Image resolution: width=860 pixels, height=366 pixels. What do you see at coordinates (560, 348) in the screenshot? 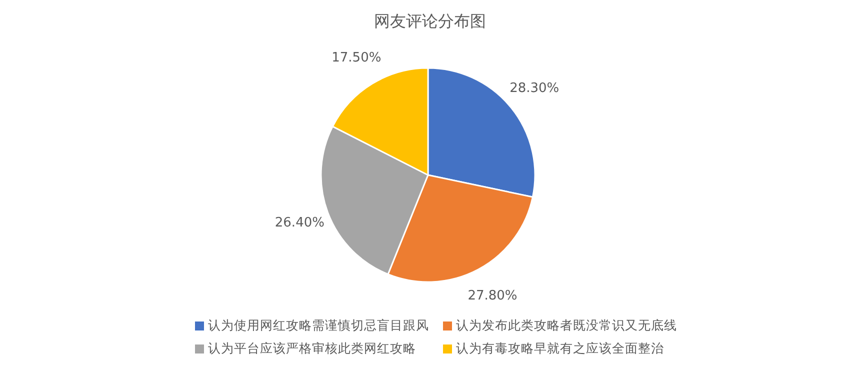
I see `legend-label: 认为有毒攻略早就有之应该全面整治` at bounding box center [560, 348].